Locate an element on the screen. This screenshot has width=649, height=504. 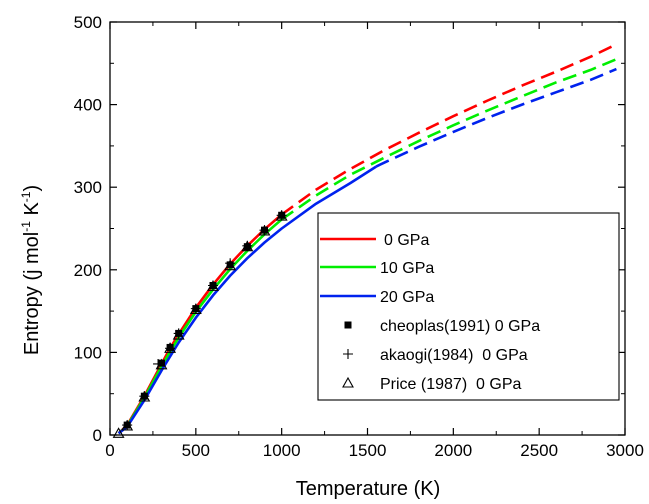
y-tick-label: 400 is located at coordinates (88, 105).